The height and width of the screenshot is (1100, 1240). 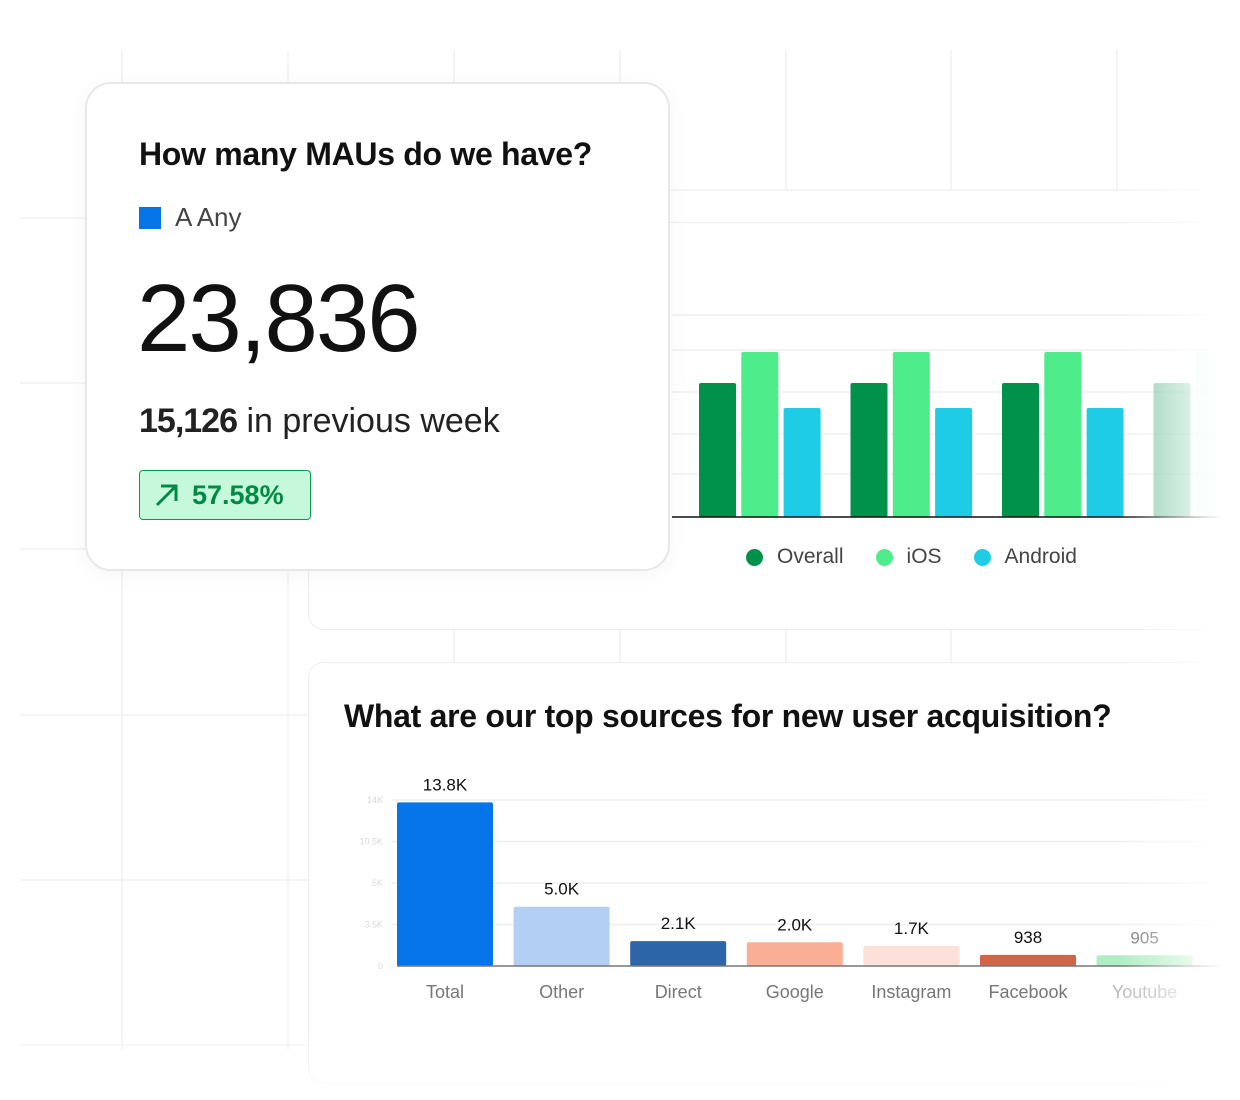 What do you see at coordinates (1180, 550) in the screenshot?
I see `right-fade` at bounding box center [1180, 550].